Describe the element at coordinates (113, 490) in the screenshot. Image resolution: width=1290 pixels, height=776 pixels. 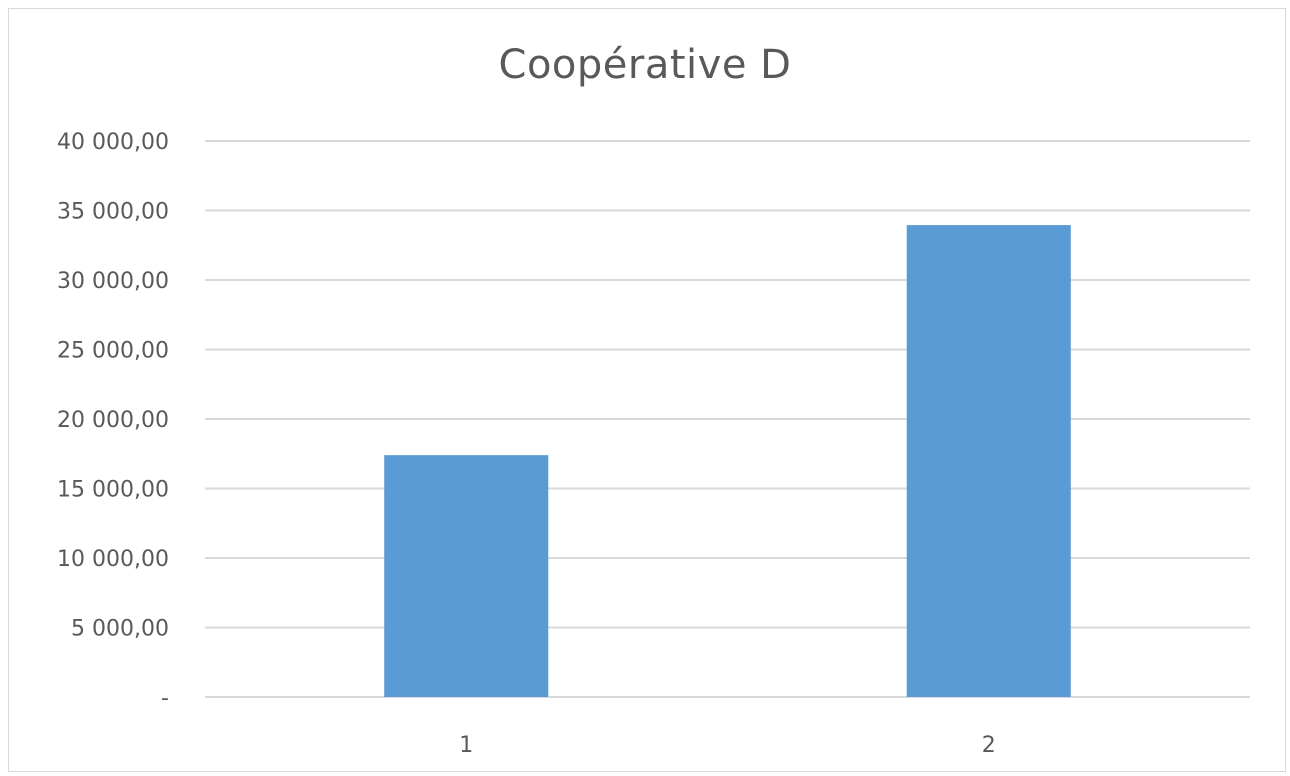
I see `y-tick-label: 15 000,00` at that location.